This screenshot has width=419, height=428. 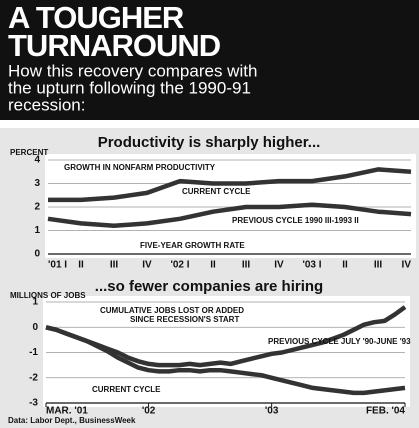 What do you see at coordinates (33, 352) in the screenshot?
I see `y-tick-label: -1` at bounding box center [33, 352].